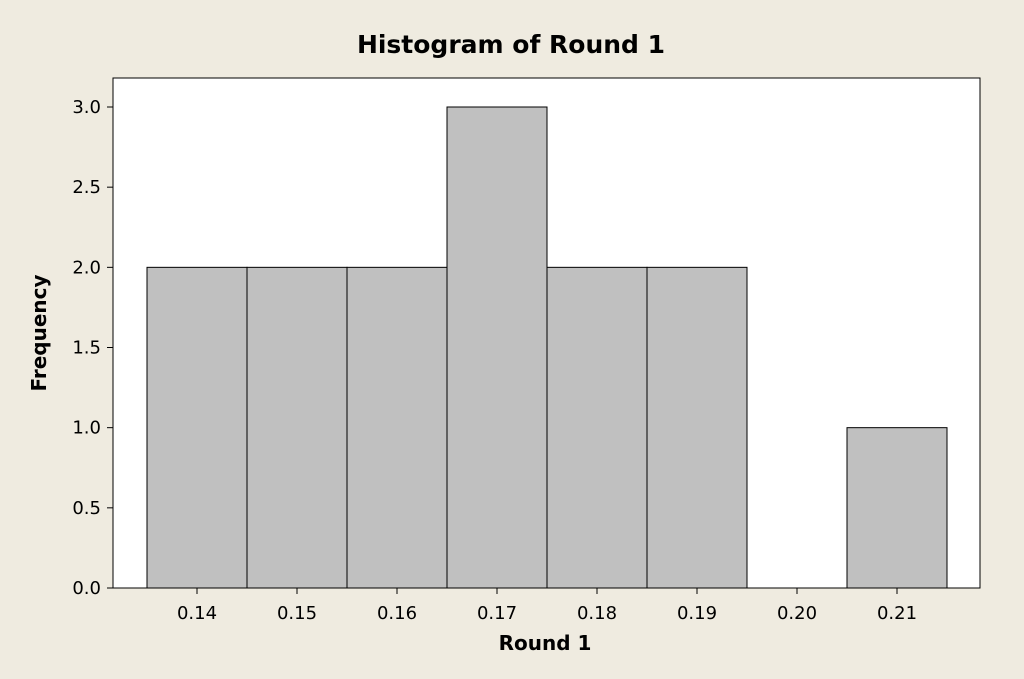 The width and height of the screenshot is (1024, 679). What do you see at coordinates (86, 588) in the screenshot?
I see `y-tick-label-0.0: 0.0` at bounding box center [86, 588].